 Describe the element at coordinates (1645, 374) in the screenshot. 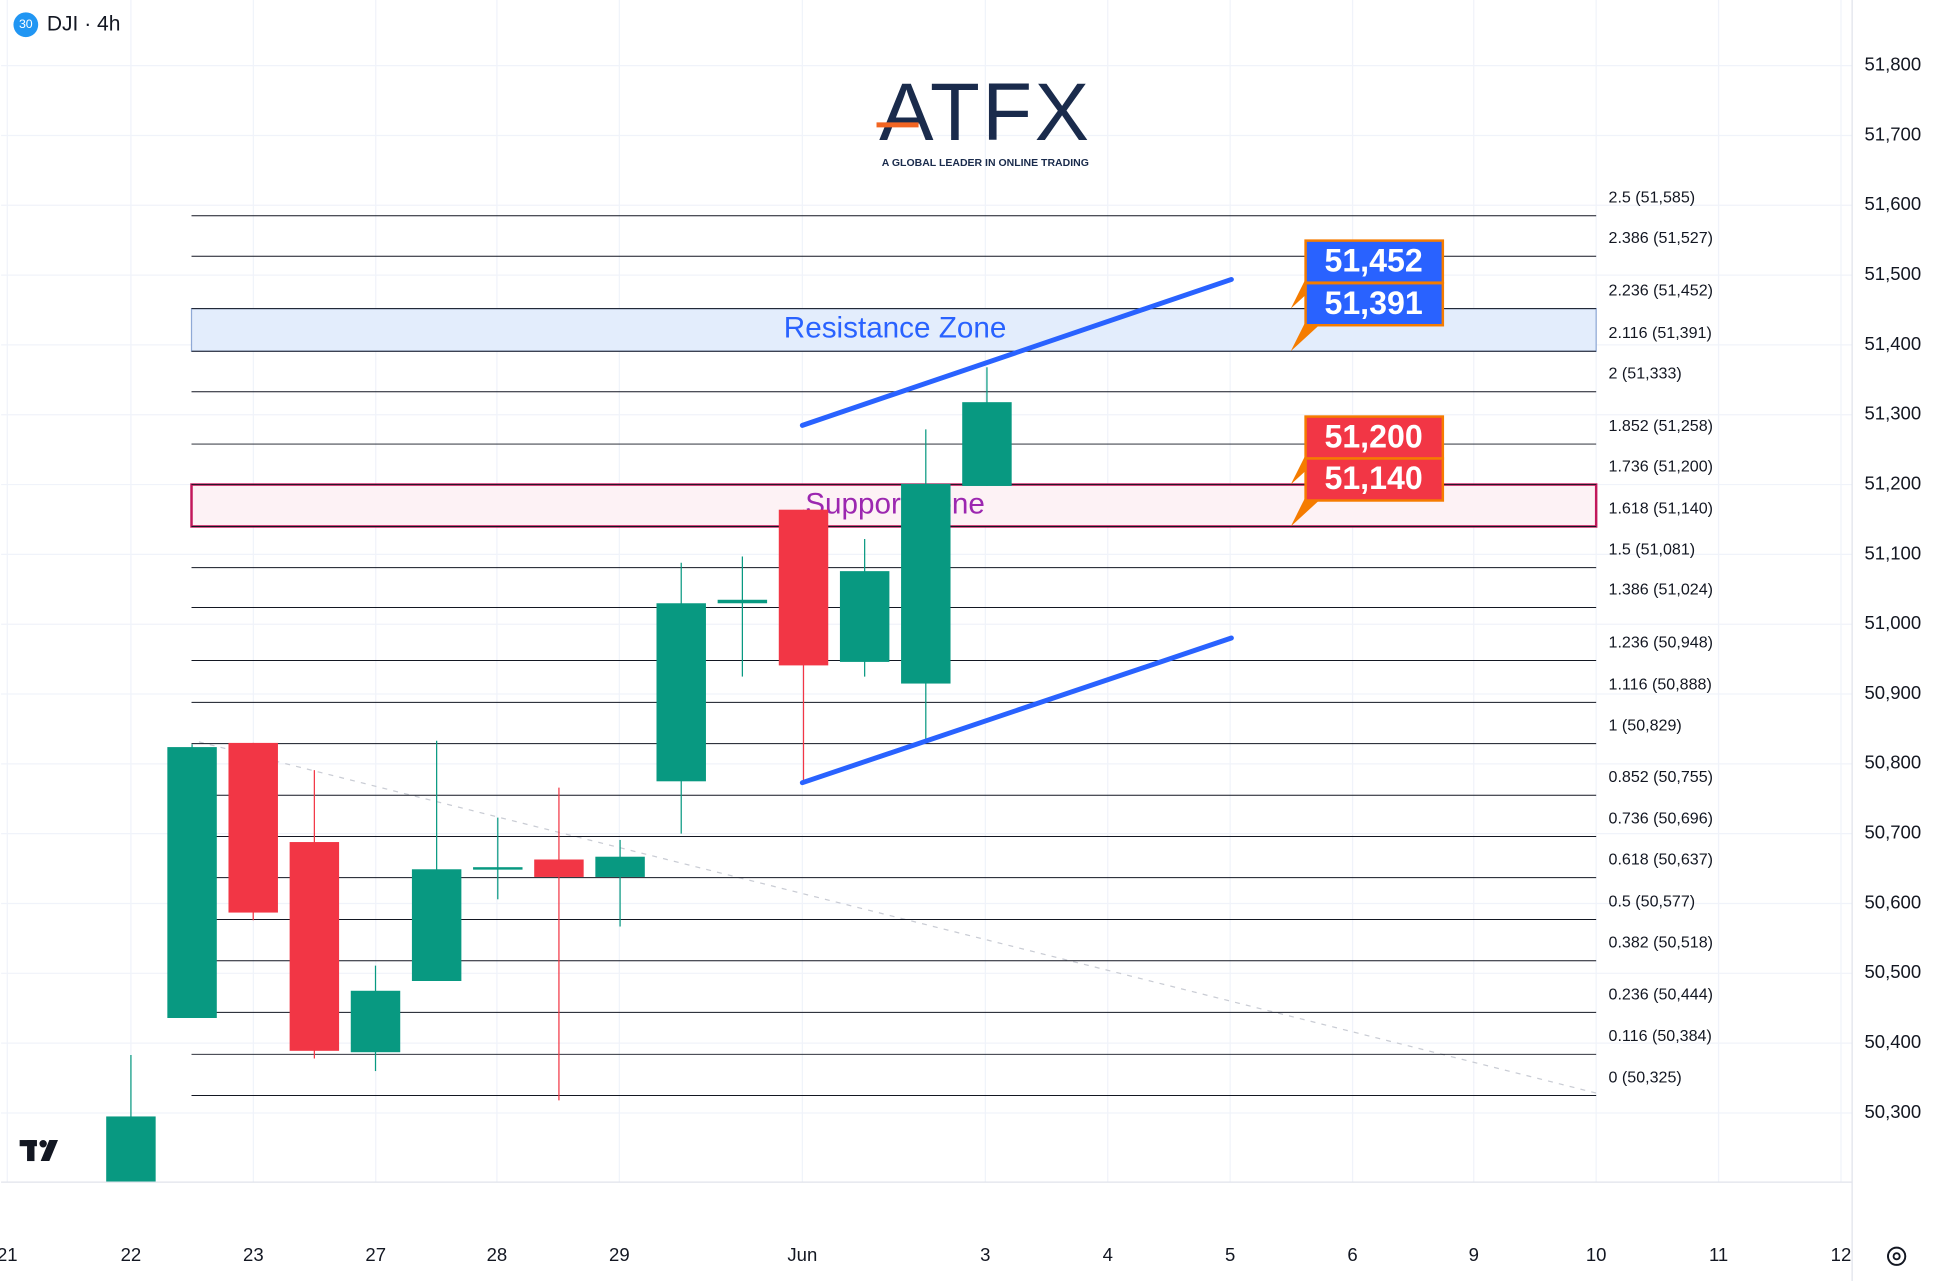

I see `fib-label: 2 (51,333)` at that location.